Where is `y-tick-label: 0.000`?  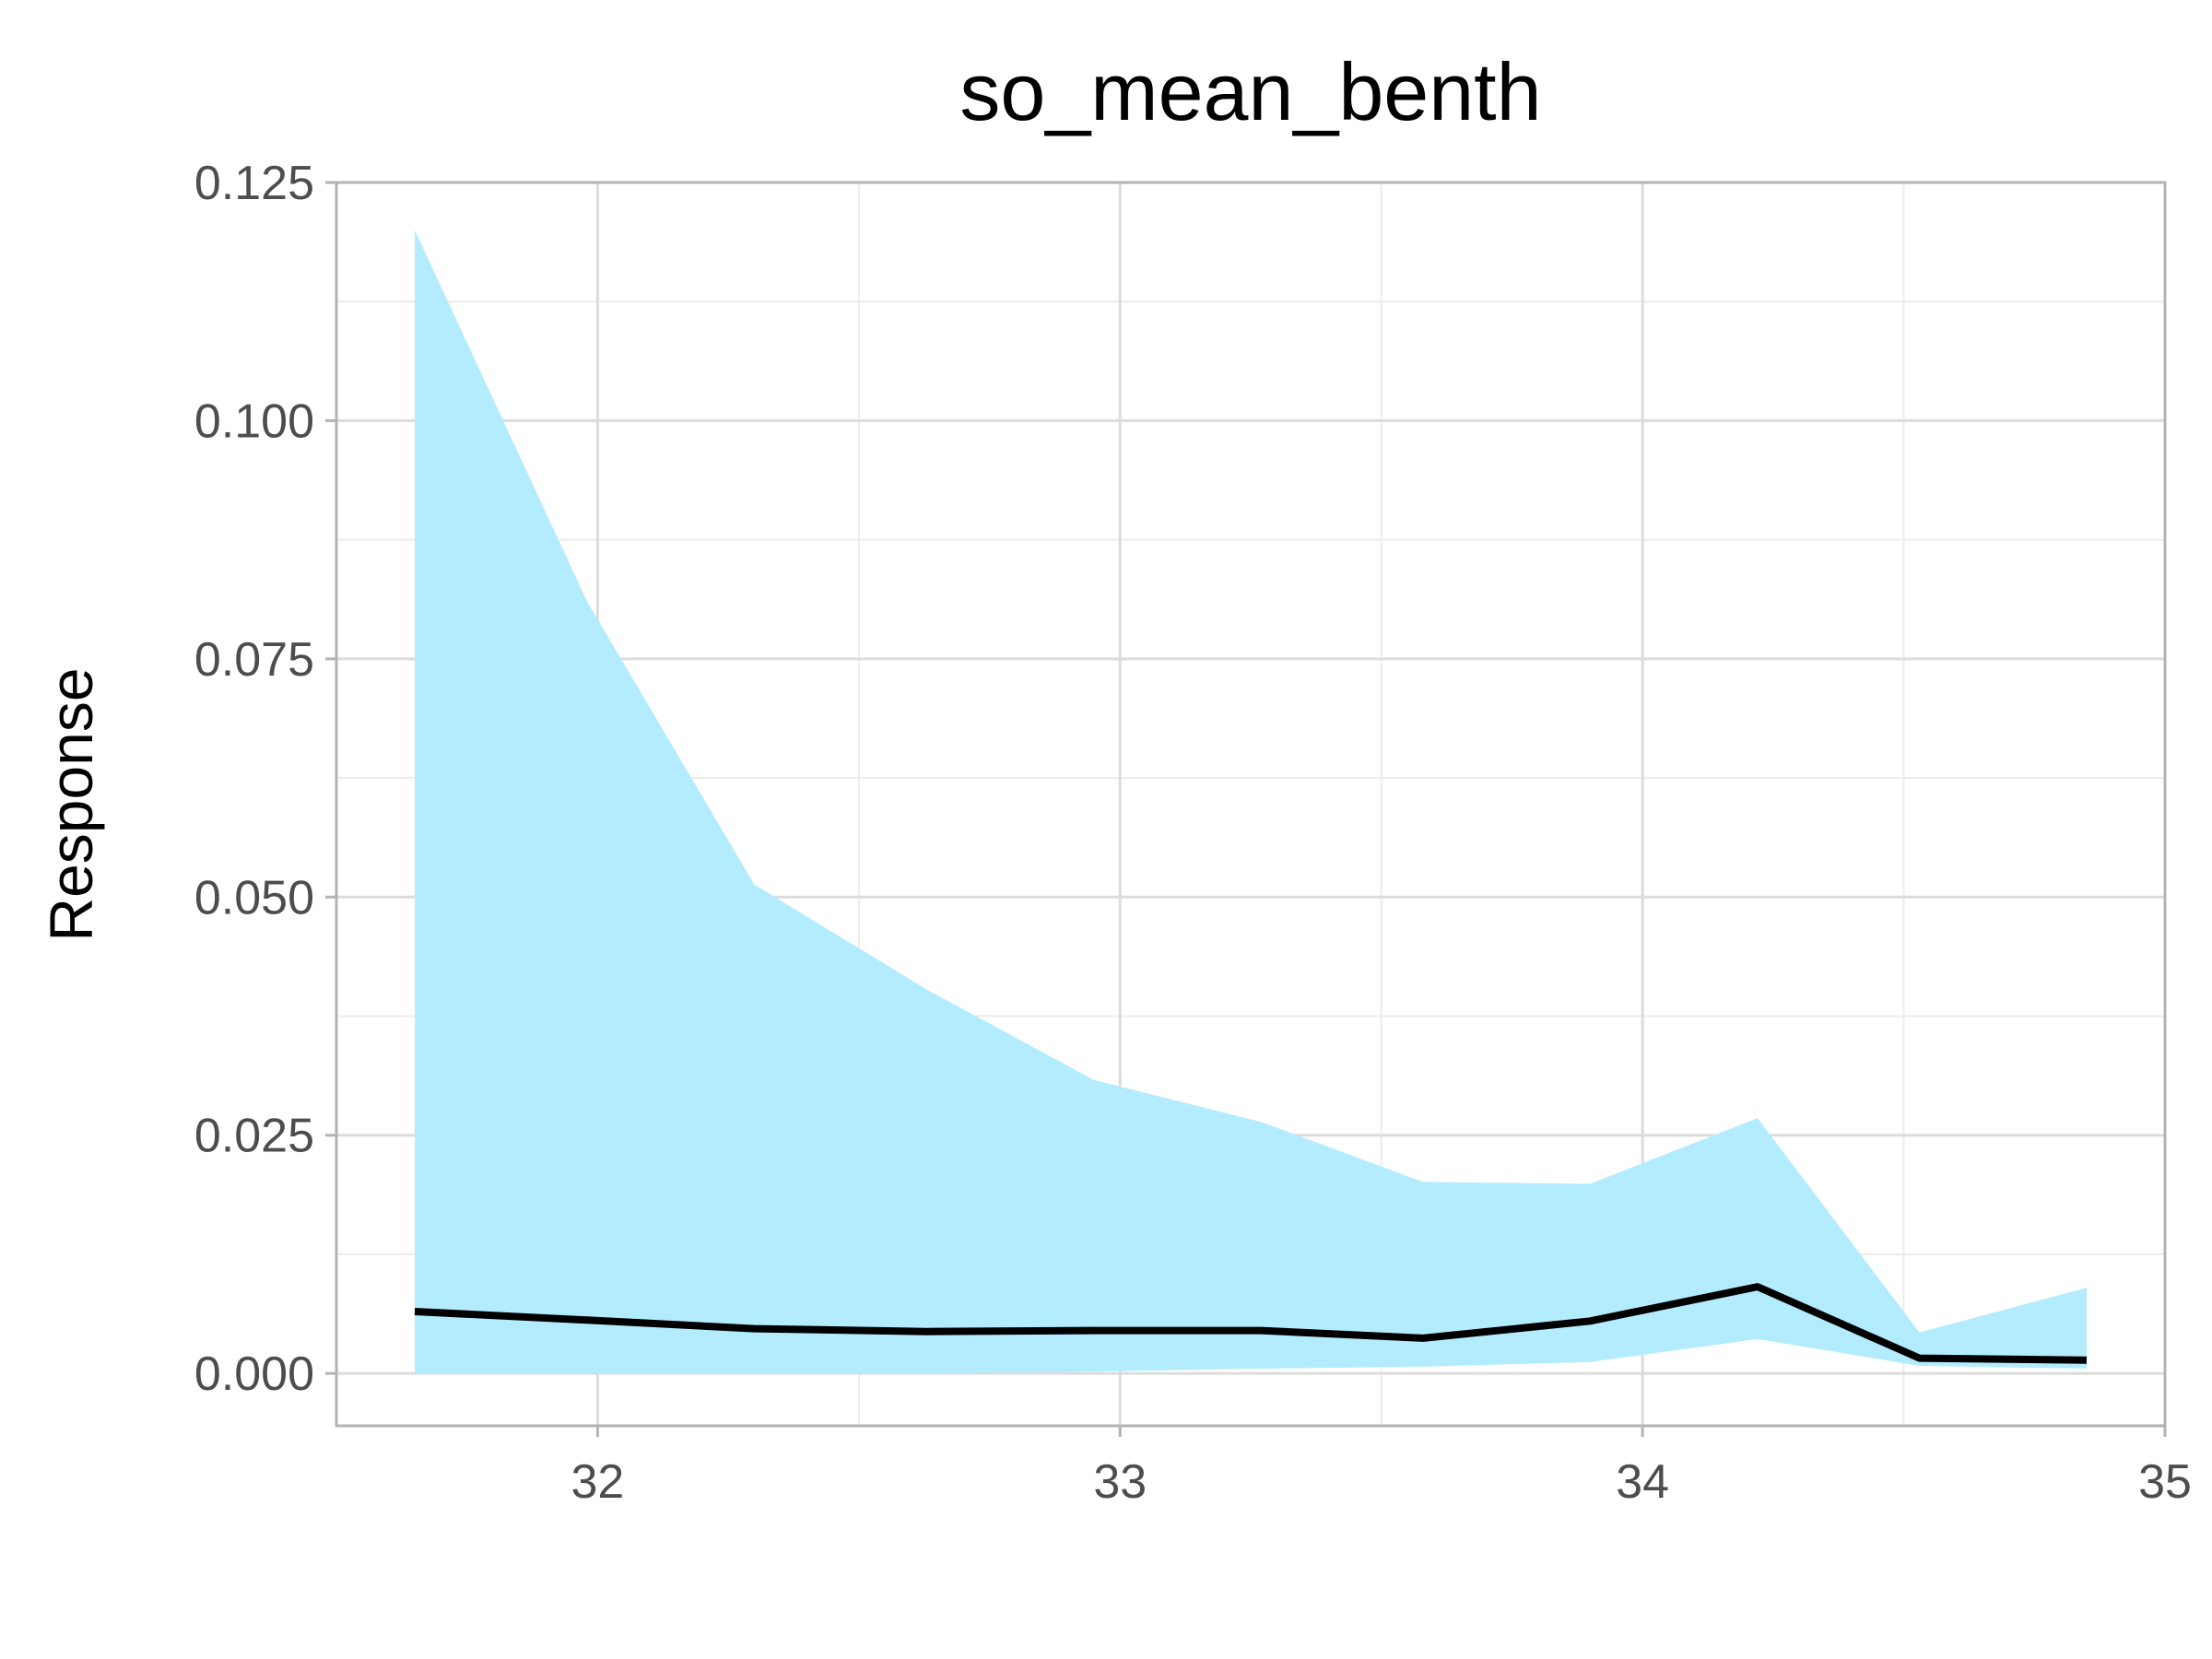
y-tick-label: 0.000 is located at coordinates (254, 1374).